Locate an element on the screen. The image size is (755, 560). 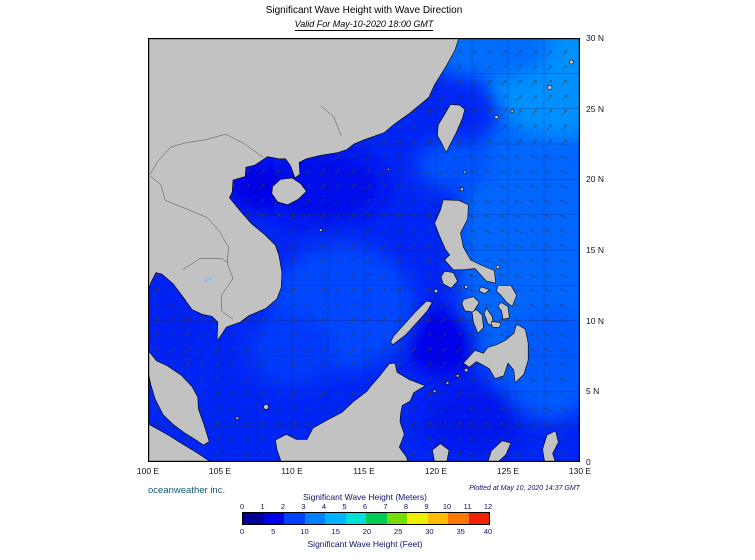
land-borneo is located at coordinates (350, 412).